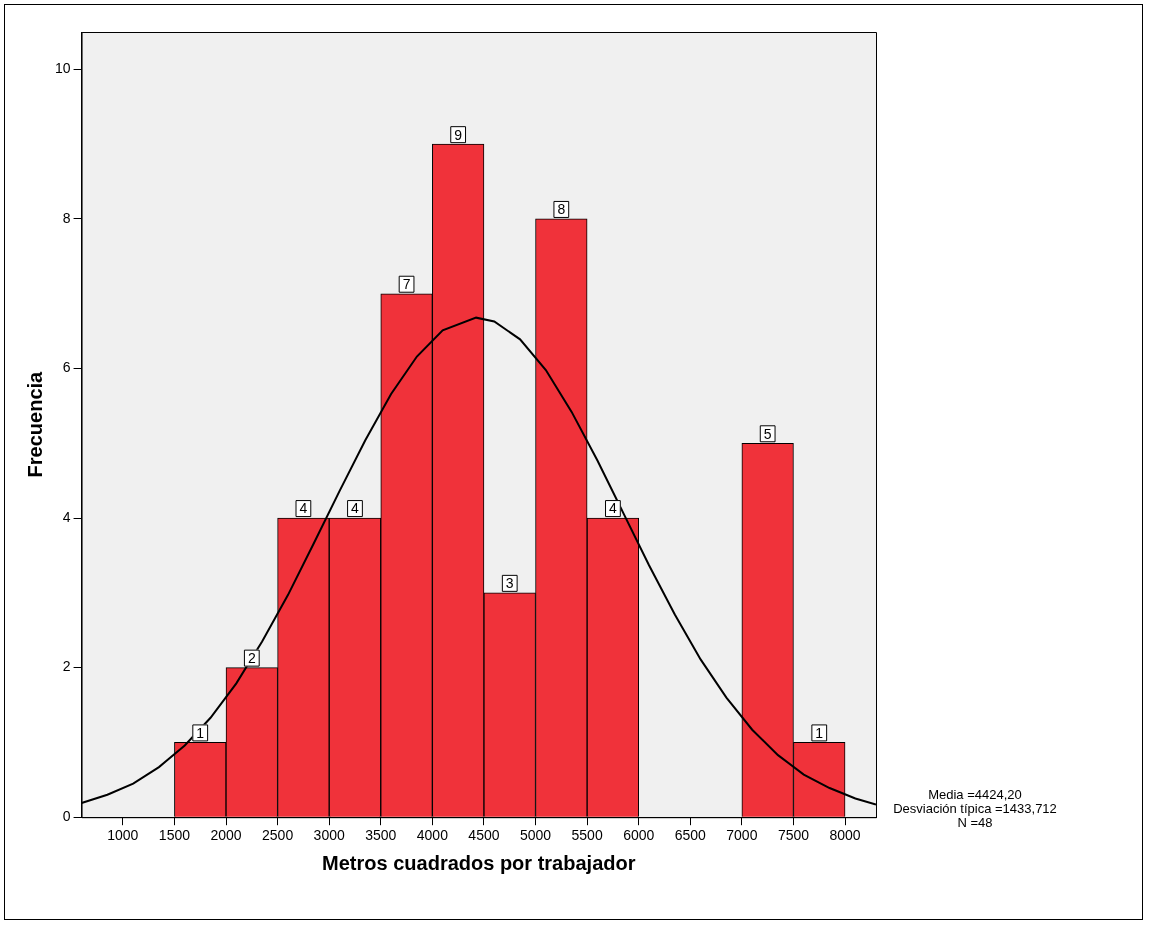 This screenshot has height=926, width=1149. Describe the element at coordinates (66, 666) in the screenshot. I see `y-tick-label: 2` at that location.